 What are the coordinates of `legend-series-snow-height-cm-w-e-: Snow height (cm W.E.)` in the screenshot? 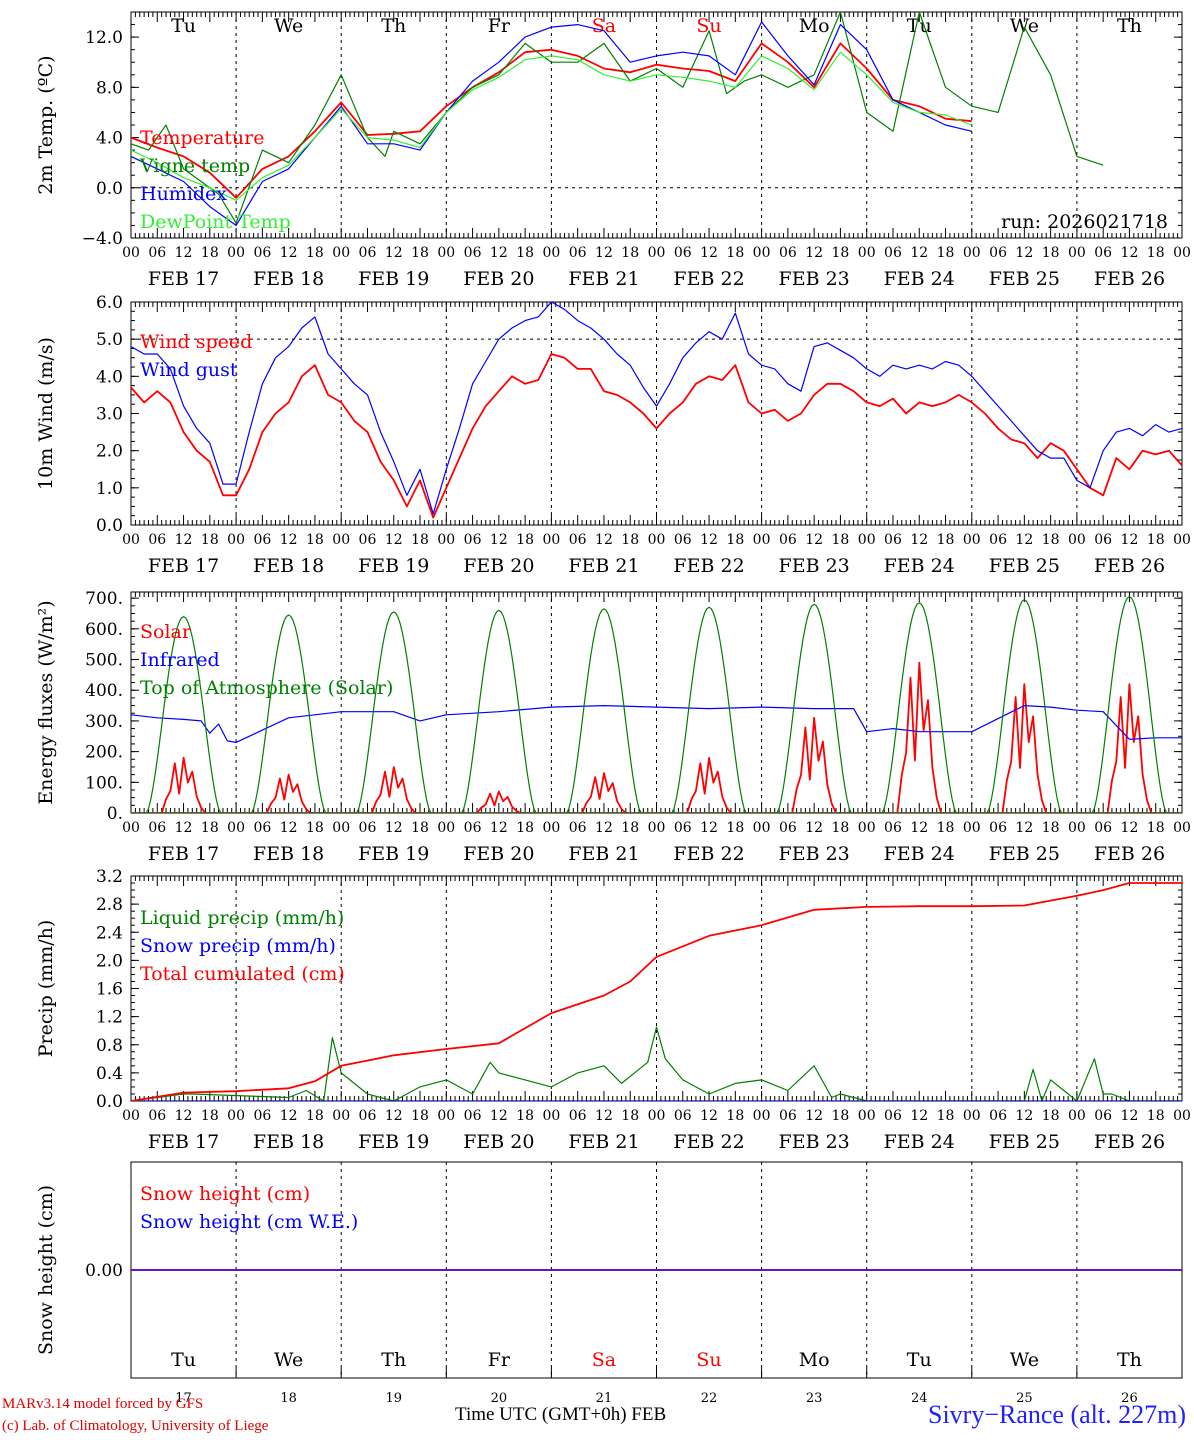 It's located at (249, 1222).